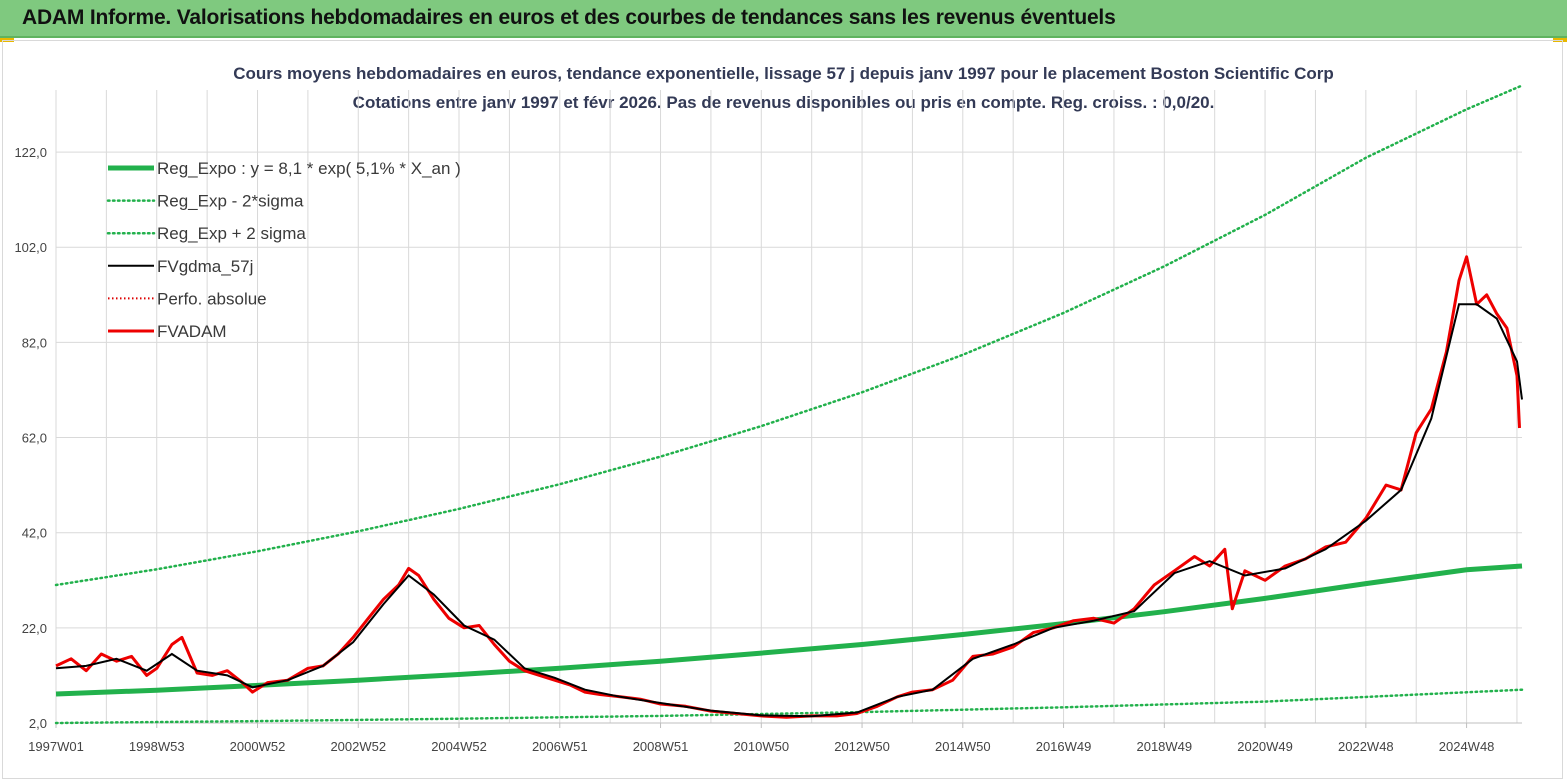 Image resolution: width=1567 pixels, height=783 pixels. Describe the element at coordinates (1366, 746) in the screenshot. I see `x-tick-label: 2022W48` at that location.